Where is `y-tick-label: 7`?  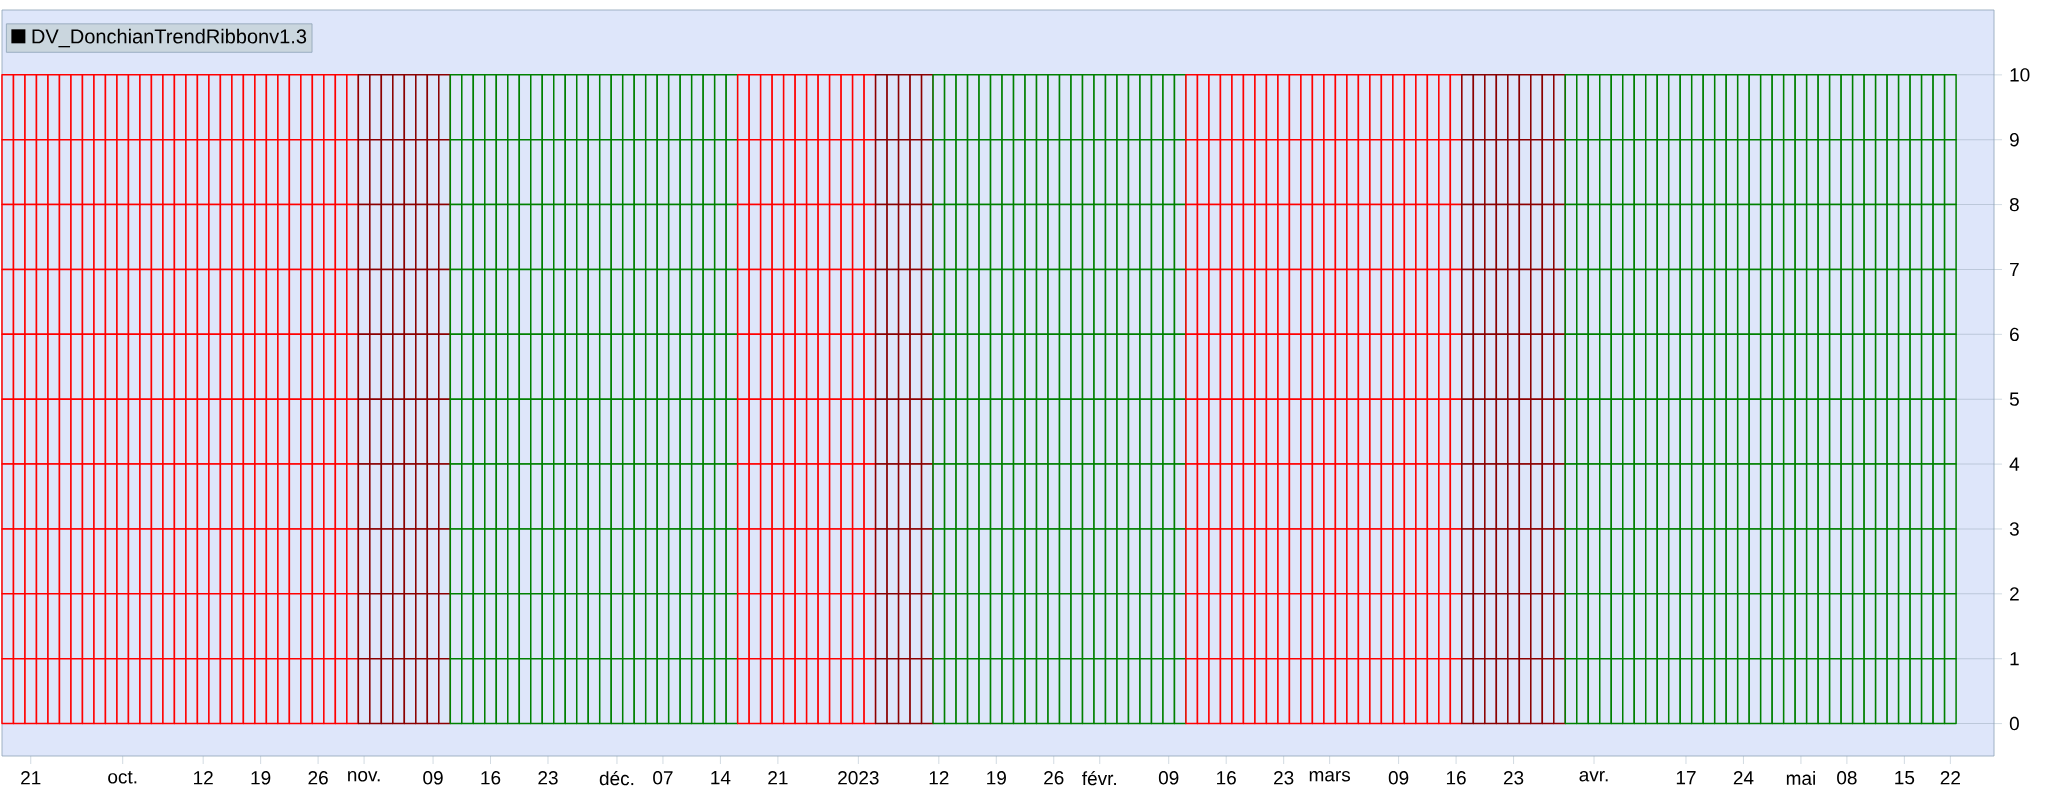
y-tick-label: 7 is located at coordinates (2014, 269).